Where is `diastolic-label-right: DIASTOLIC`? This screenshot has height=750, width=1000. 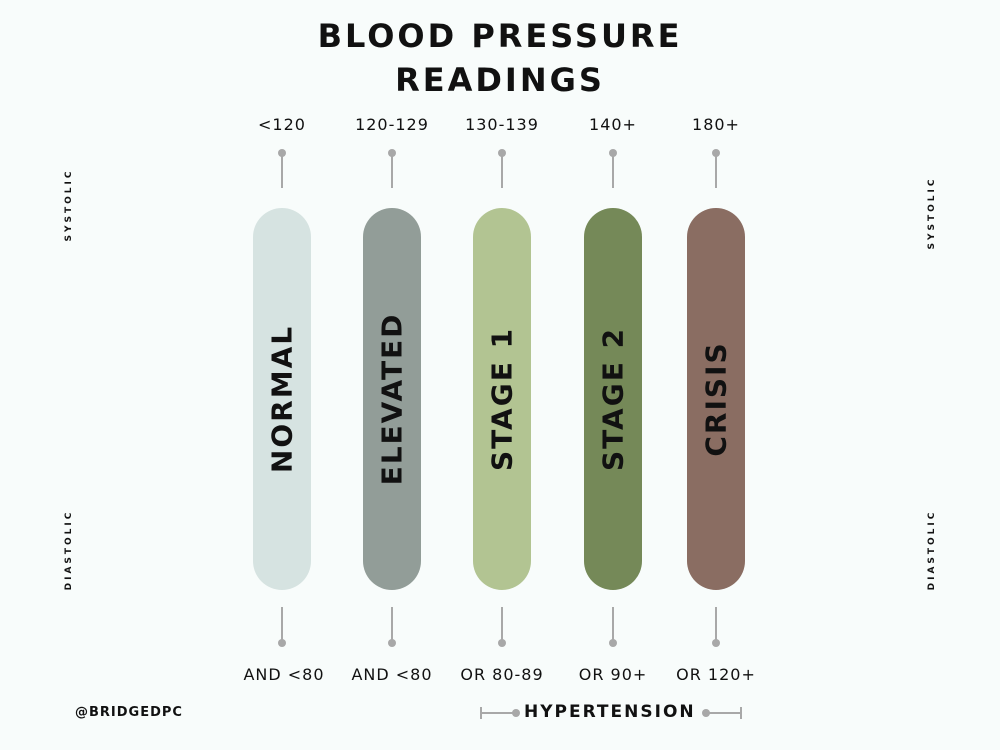 diastolic-label-right: DIASTOLIC is located at coordinates (932, 550).